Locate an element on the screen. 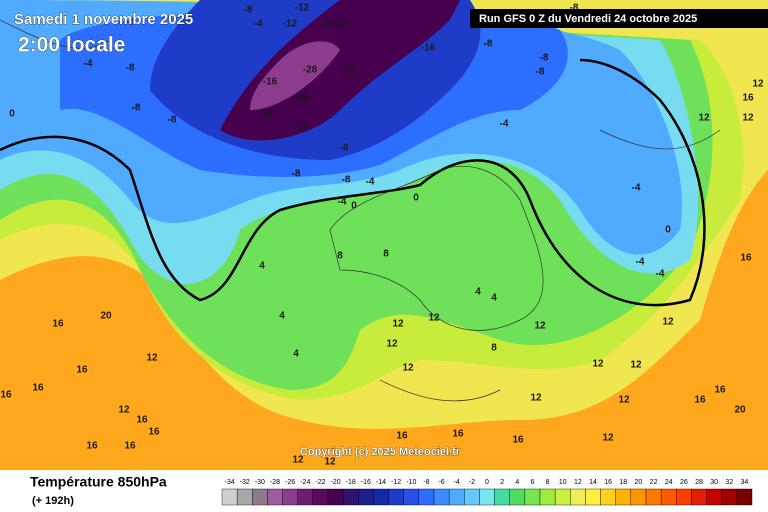 The width and height of the screenshot is (768, 512). legend-label: -20 is located at coordinates (336, 482).